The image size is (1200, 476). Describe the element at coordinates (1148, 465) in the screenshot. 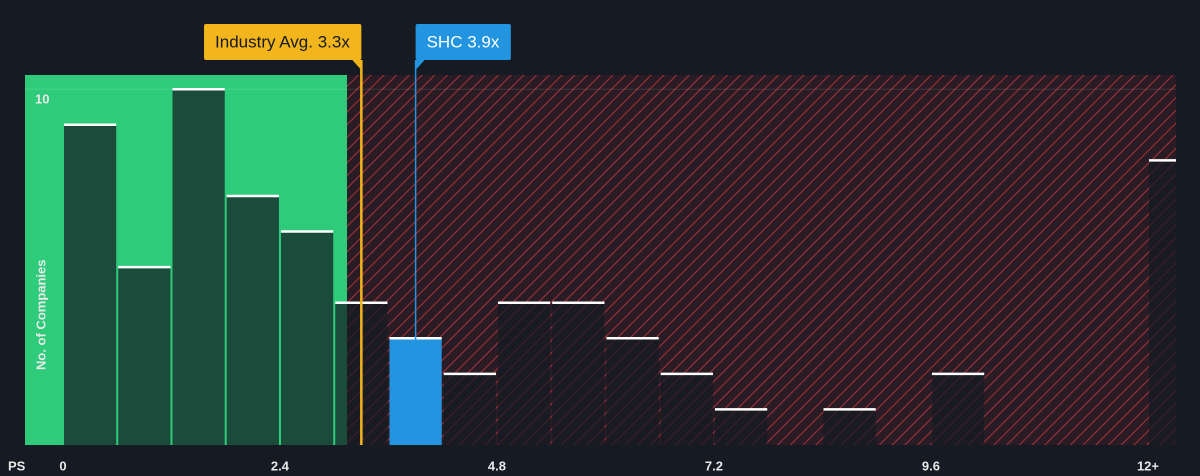

I see `x-tick-label: 12+` at that location.